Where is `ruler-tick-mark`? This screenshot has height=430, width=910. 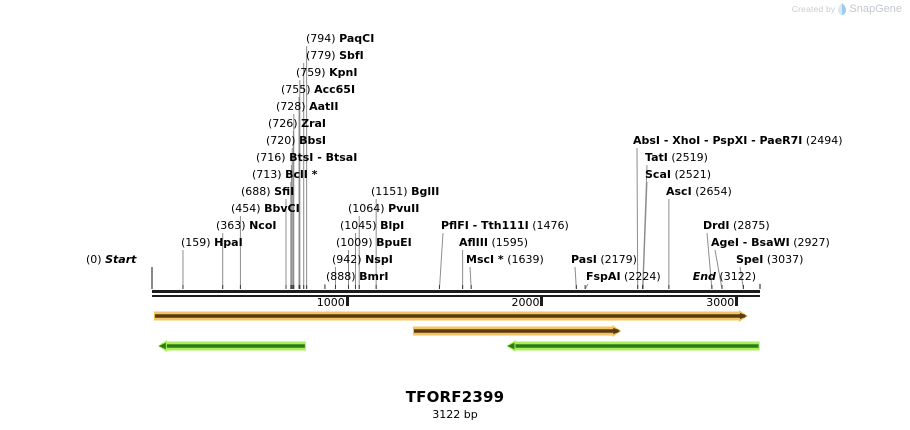
ruler-tick-mark is located at coordinates (737, 301).